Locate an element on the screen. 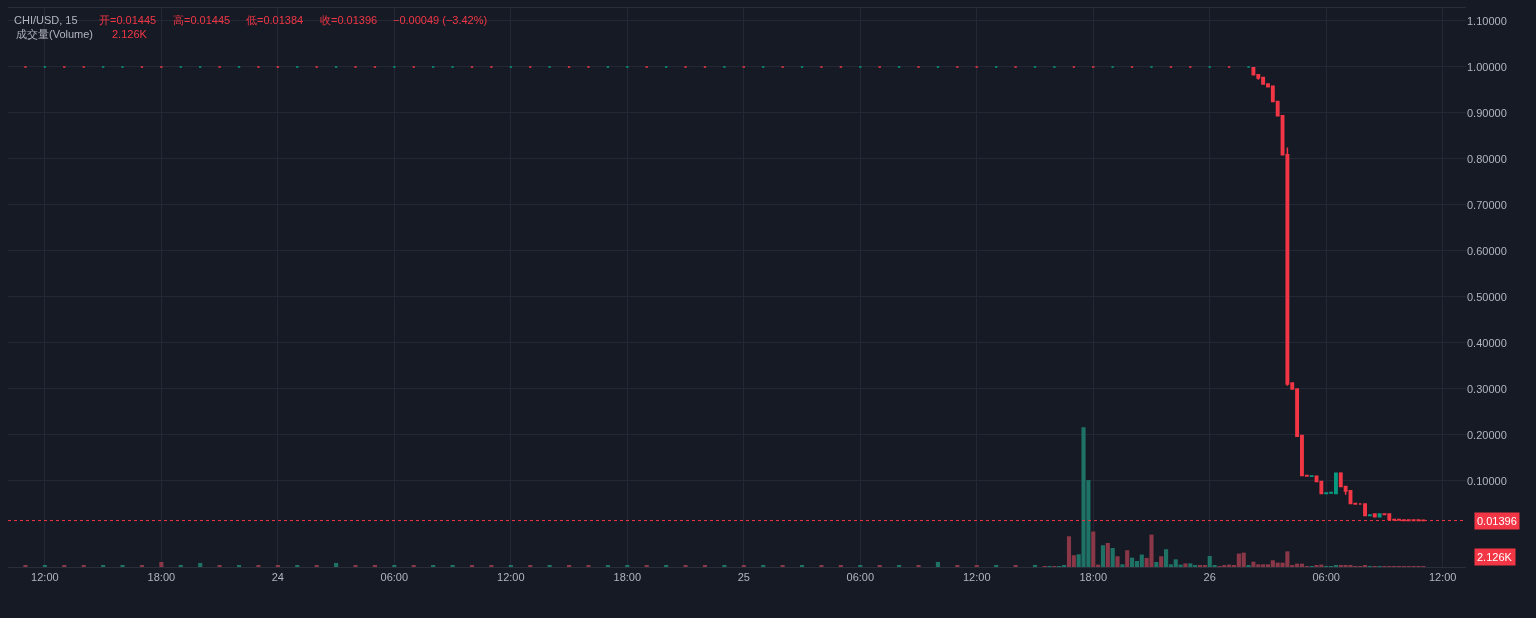 This screenshot has height=618, width=1536. x-tick-label: 24 is located at coordinates (277, 577).